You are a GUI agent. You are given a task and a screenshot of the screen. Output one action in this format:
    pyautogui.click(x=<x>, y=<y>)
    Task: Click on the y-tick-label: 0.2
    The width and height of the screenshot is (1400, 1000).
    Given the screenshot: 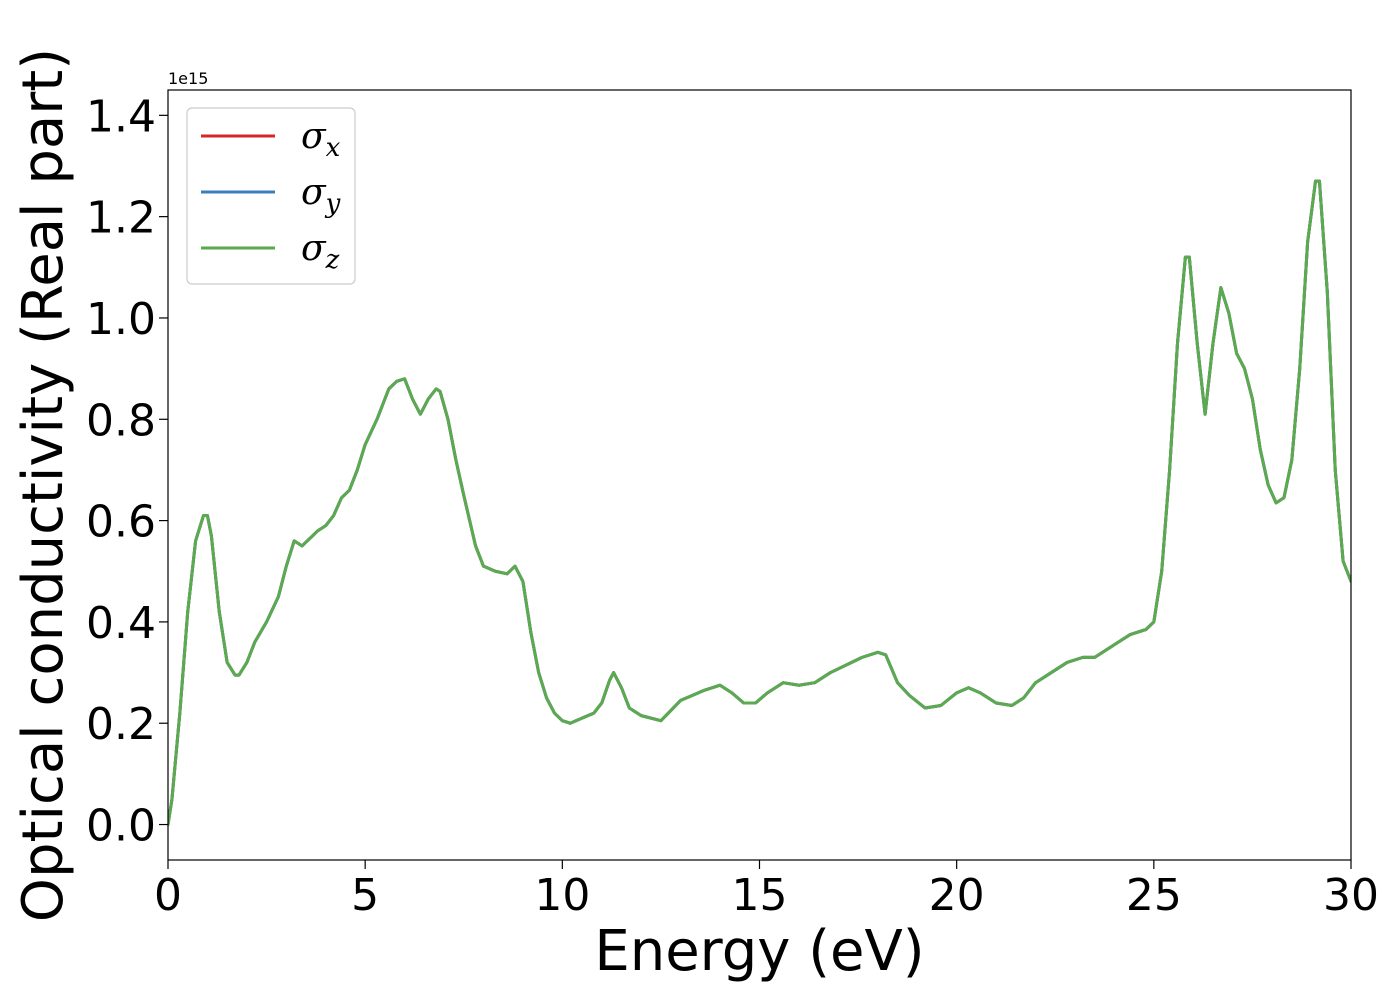 What is the action you would take?
    pyautogui.click(x=121, y=724)
    